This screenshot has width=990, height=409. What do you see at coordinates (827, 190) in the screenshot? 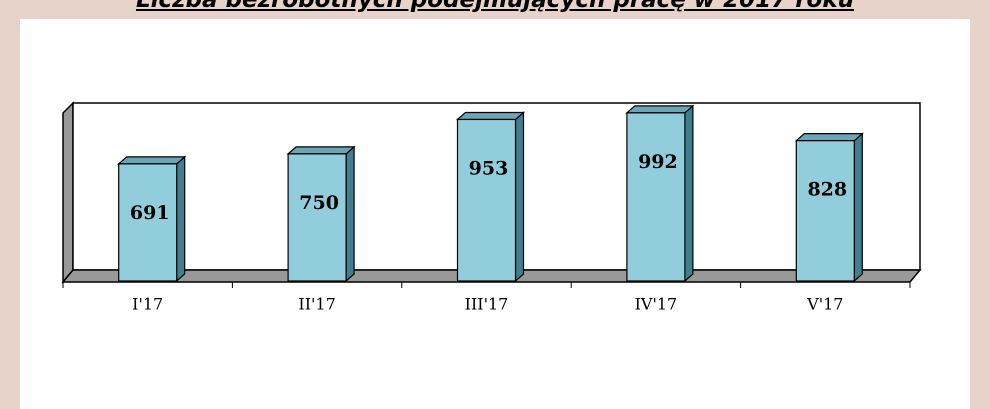
I see `value-label: 828` at bounding box center [827, 190].